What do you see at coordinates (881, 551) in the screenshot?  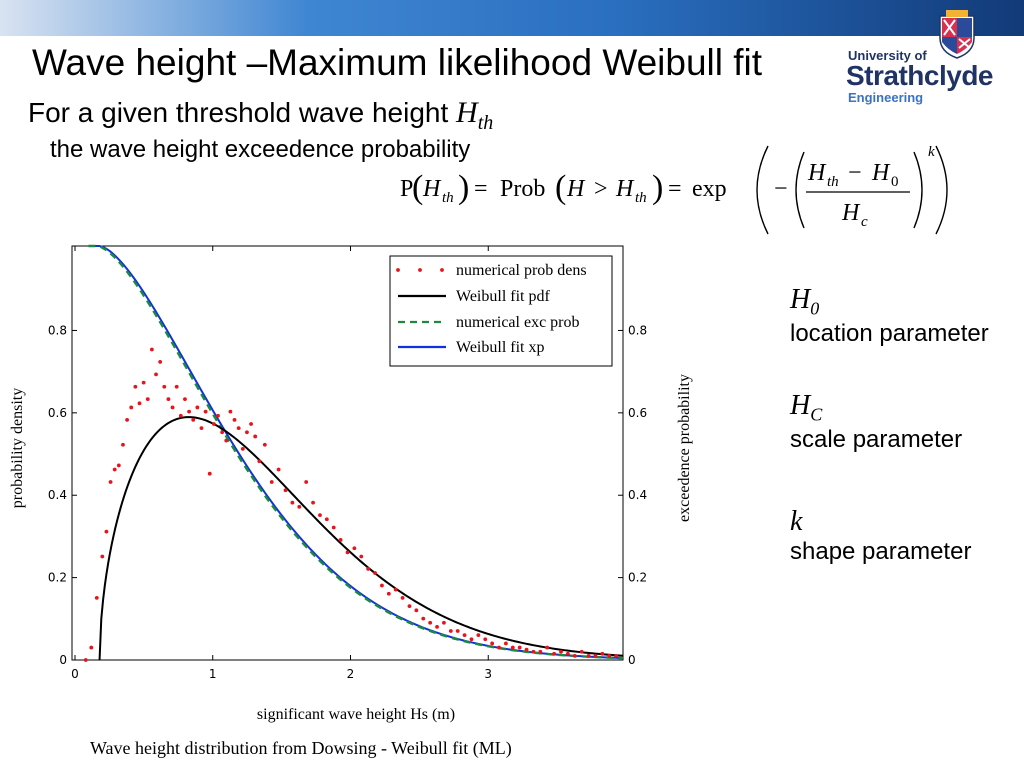 I see `param-k-label: shape parameter` at bounding box center [881, 551].